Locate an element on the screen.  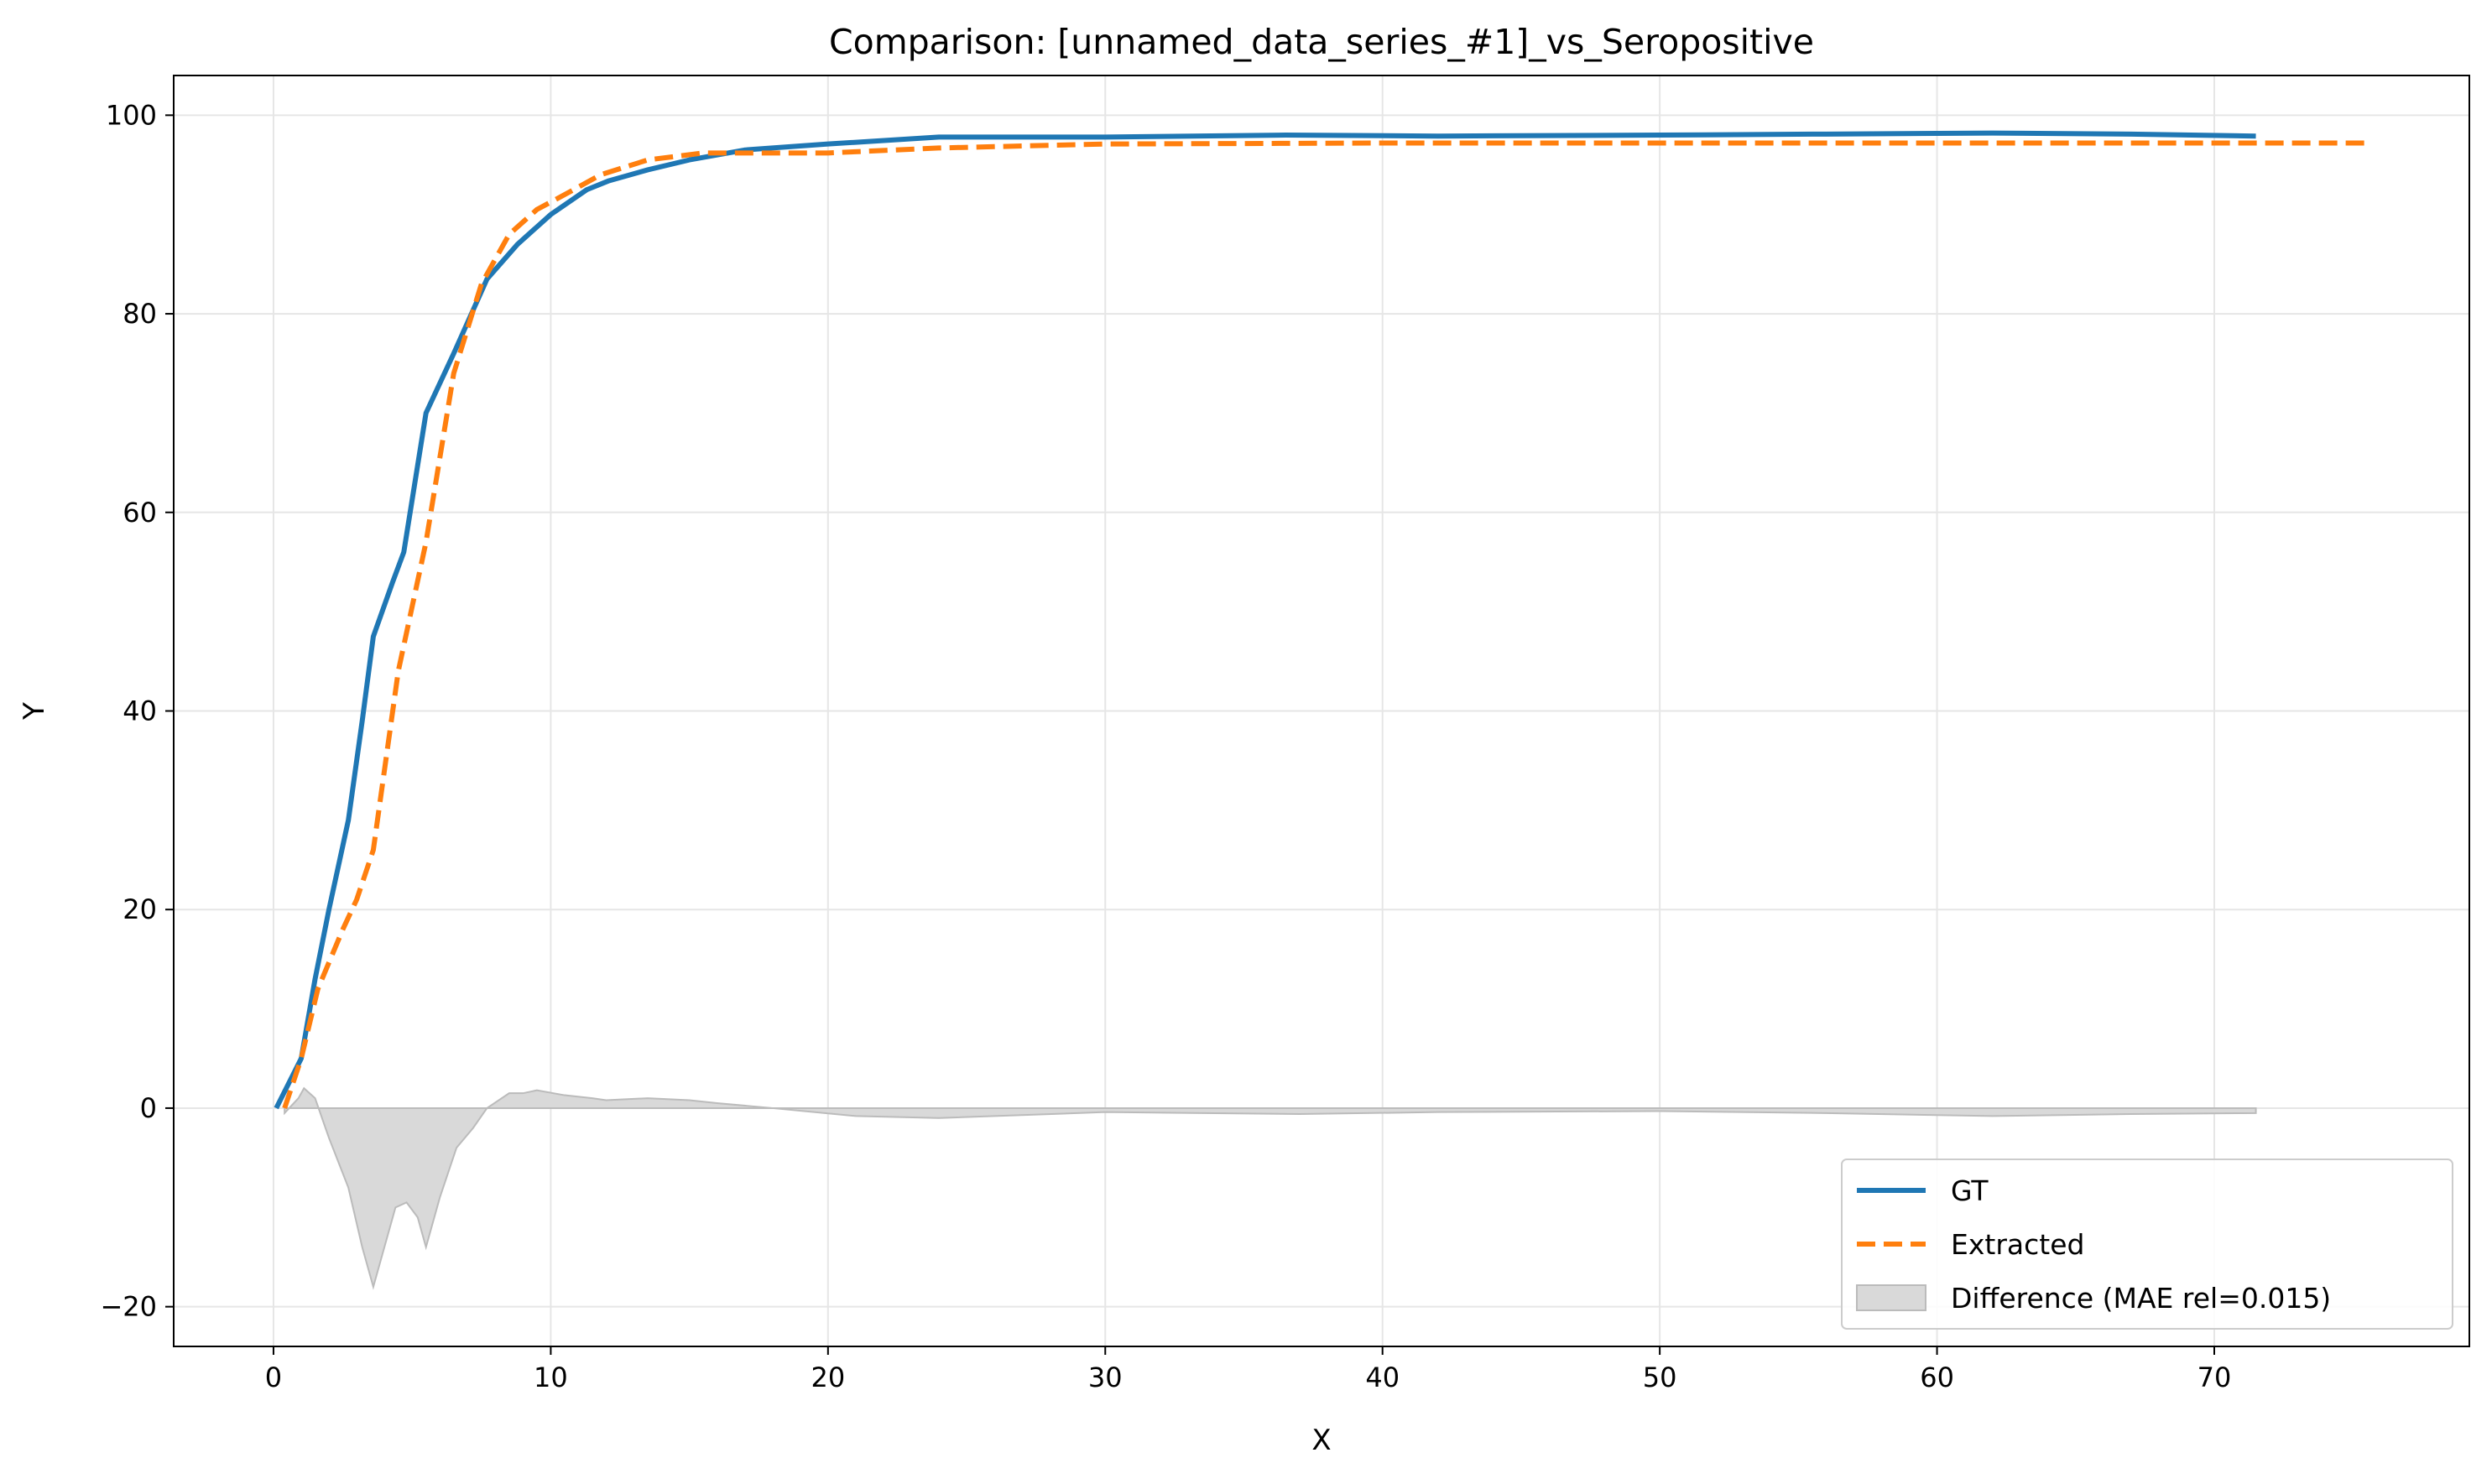
y-tick-label: 0 is located at coordinates (148, 1108).